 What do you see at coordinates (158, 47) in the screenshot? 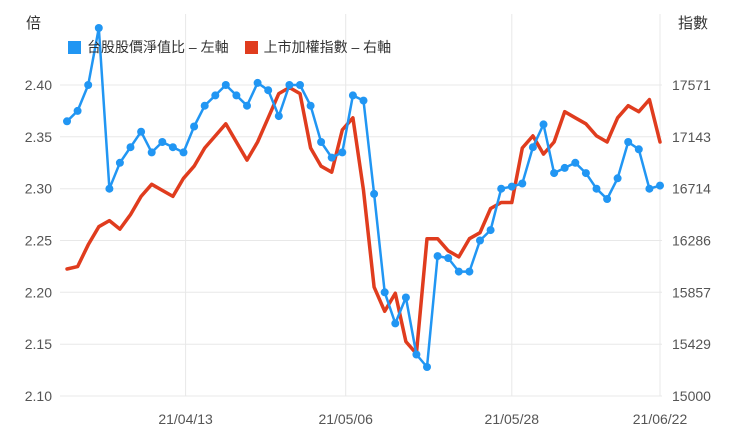
I see `legend-label-pb-ratio: 台股股價淨值比 – 左軸` at bounding box center [158, 47].